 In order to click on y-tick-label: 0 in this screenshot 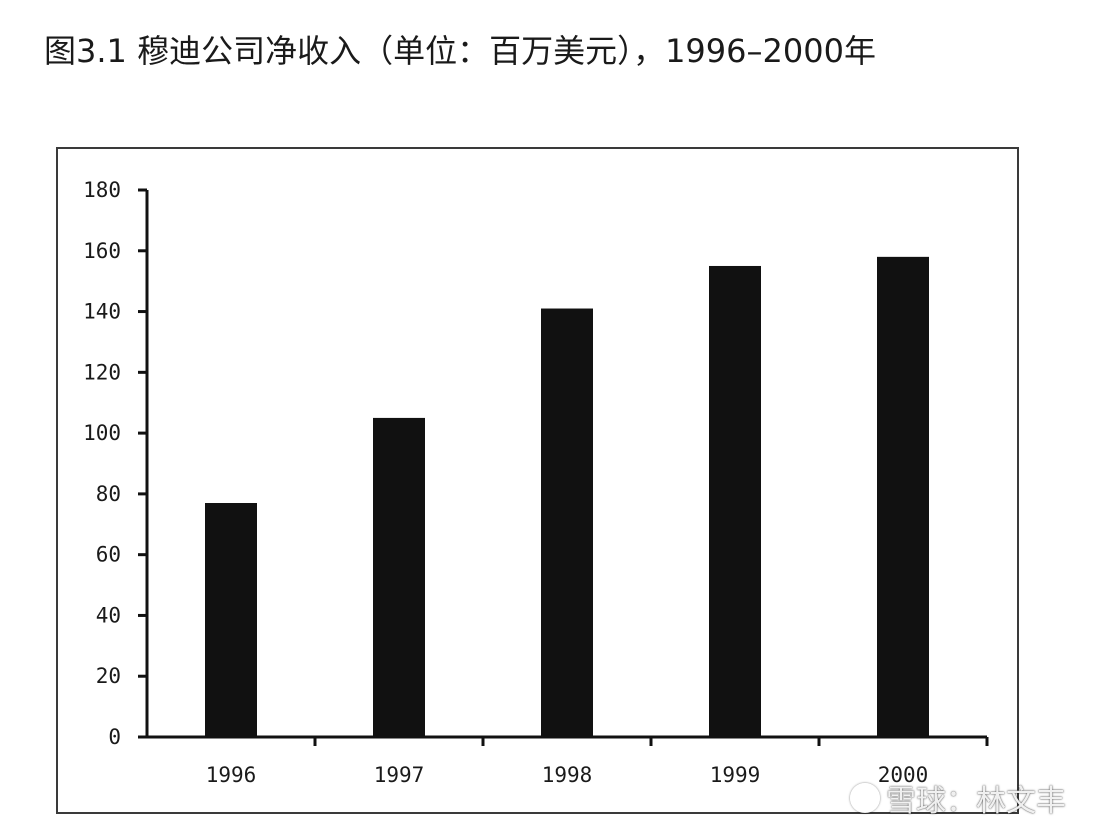, I will do `click(114, 737)`.